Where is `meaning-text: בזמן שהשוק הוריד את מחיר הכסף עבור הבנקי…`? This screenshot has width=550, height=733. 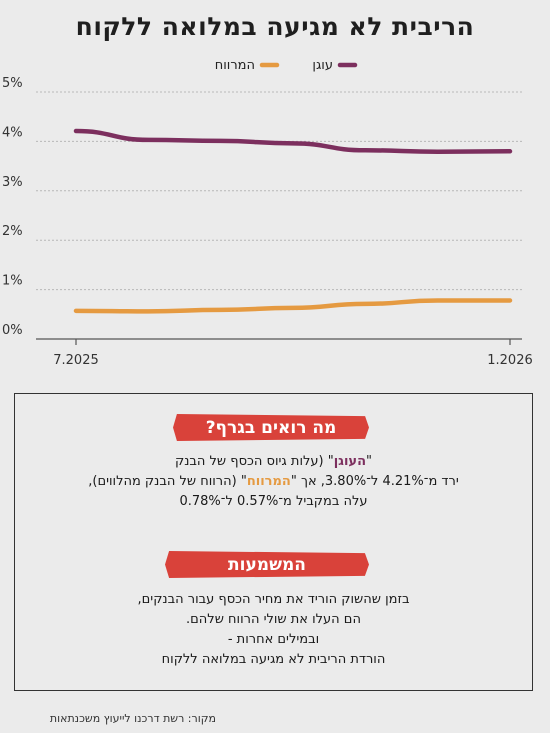
meaning-text: בזמן שהשוק הוריד את מחיר הכסף עבור הבנקי… is located at coordinates (273, 630).